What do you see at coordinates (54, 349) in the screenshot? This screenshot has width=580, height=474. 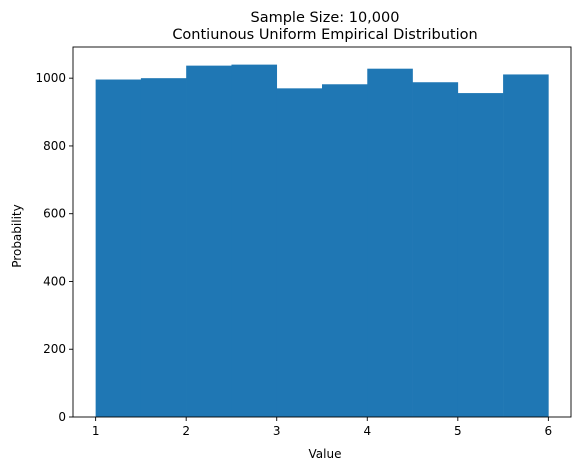 I see `y-tick-label: 200` at bounding box center [54, 349].